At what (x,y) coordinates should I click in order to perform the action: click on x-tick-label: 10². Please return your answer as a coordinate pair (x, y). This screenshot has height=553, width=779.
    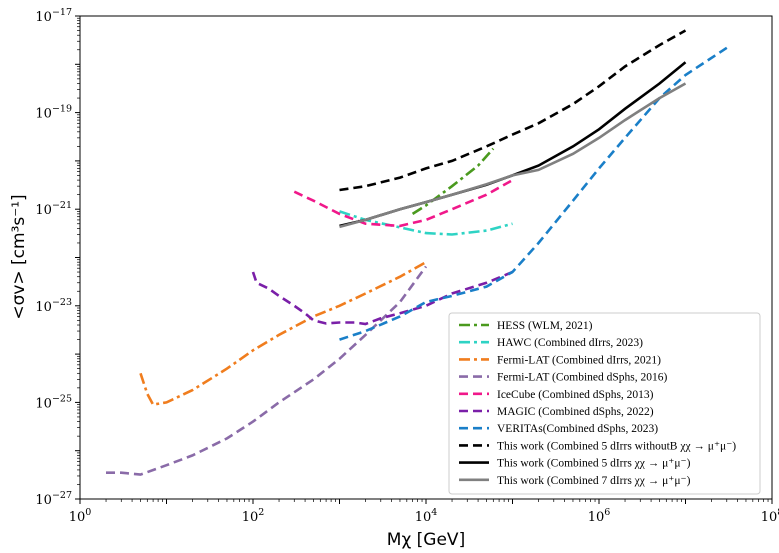
    Looking at the image, I should click on (253, 516).